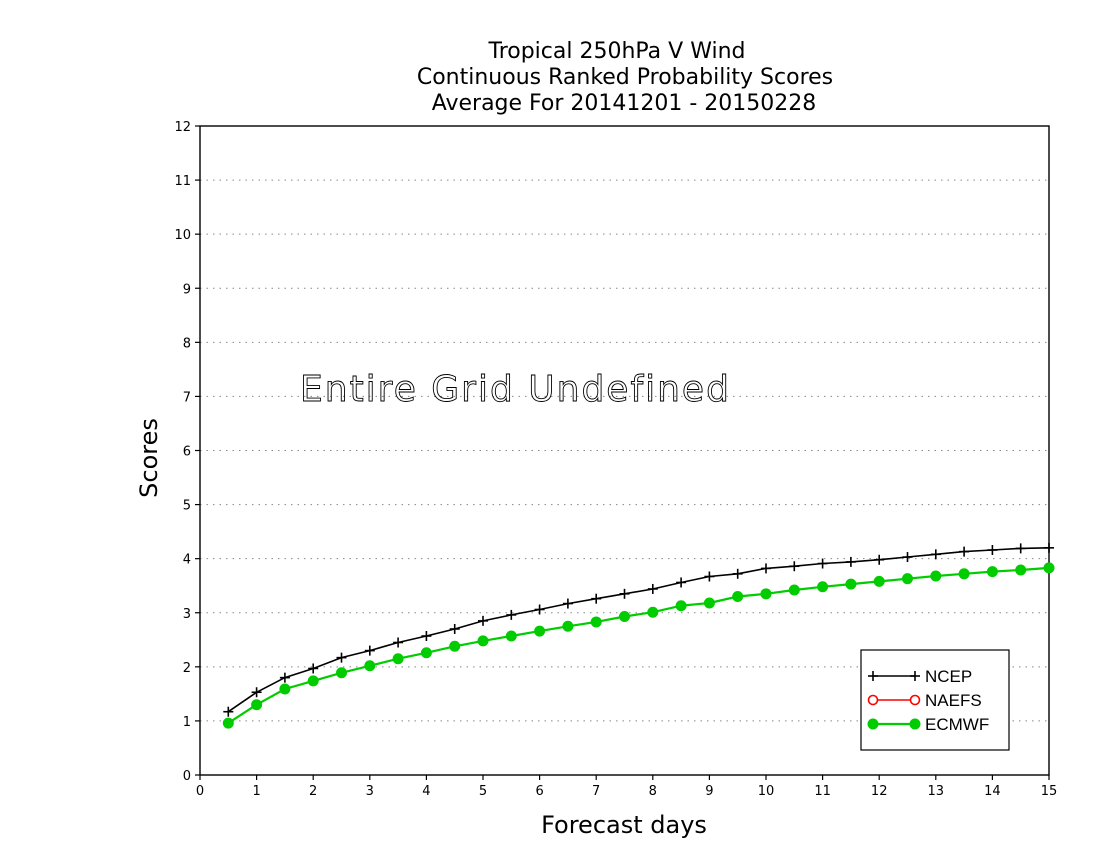 The height and width of the screenshot is (850, 1100). What do you see at coordinates (370, 791) in the screenshot?
I see `x-tick-label-3: 3` at bounding box center [370, 791].